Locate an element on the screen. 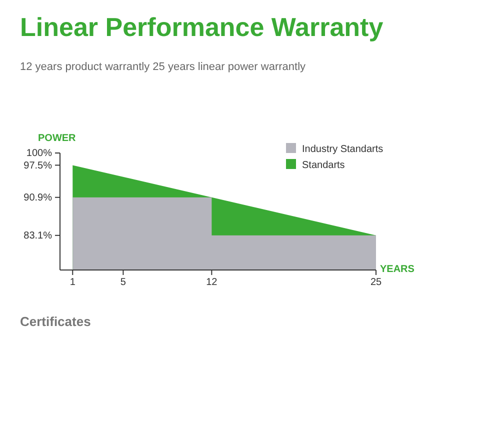  legend-label: Standarts is located at coordinates (323, 165).